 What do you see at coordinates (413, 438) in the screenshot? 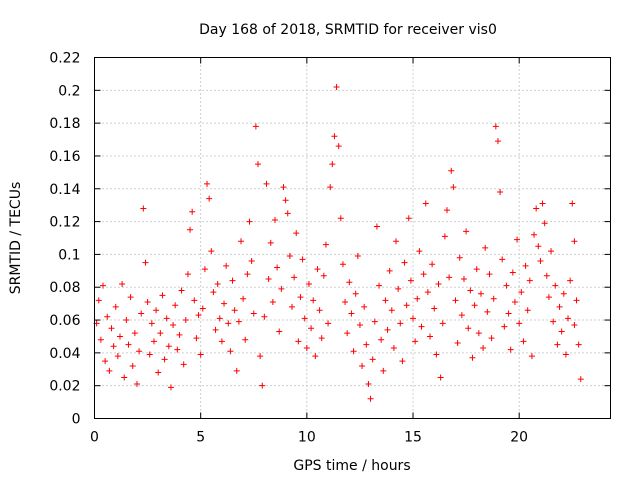
I see `x-tick-label: 15` at bounding box center [413, 438].